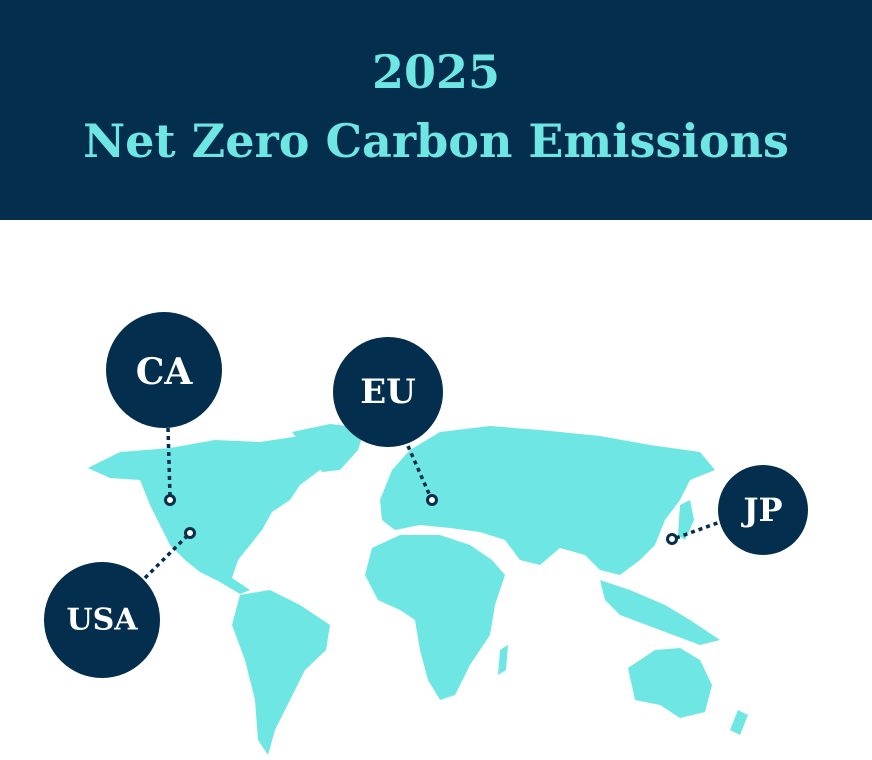 The height and width of the screenshot is (760, 872). I want to click on jp-label: JP, so click(761, 510).